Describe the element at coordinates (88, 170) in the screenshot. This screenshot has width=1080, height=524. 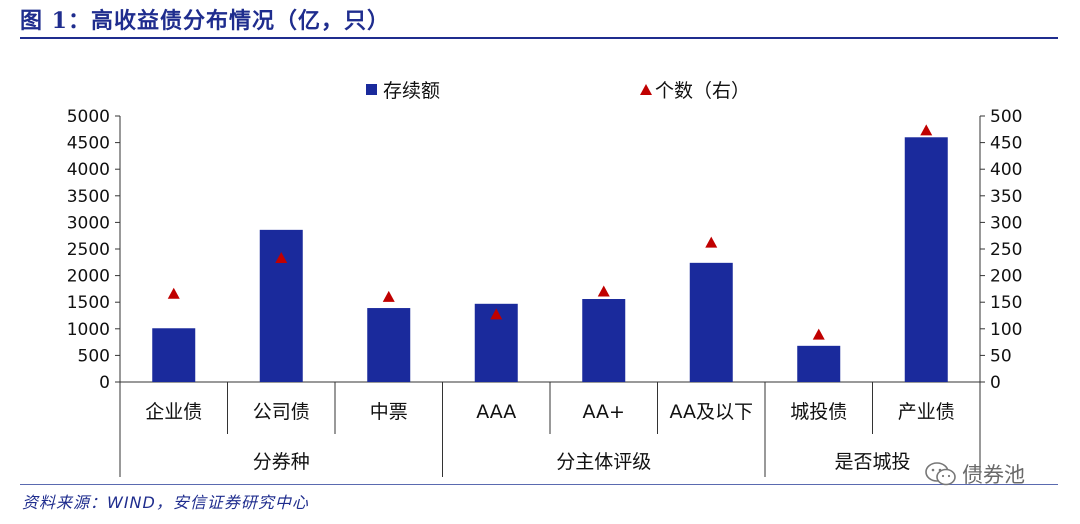
I see `y-left-tick-label: 4000` at that location.